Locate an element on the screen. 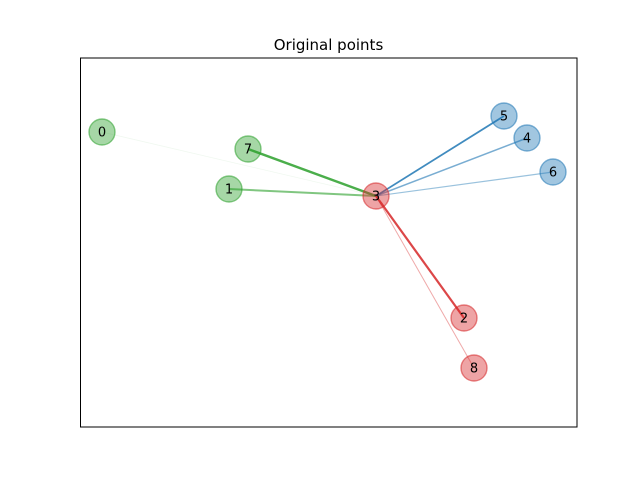 This screenshot has width=640, height=480. node-label: 3 is located at coordinates (376, 197).